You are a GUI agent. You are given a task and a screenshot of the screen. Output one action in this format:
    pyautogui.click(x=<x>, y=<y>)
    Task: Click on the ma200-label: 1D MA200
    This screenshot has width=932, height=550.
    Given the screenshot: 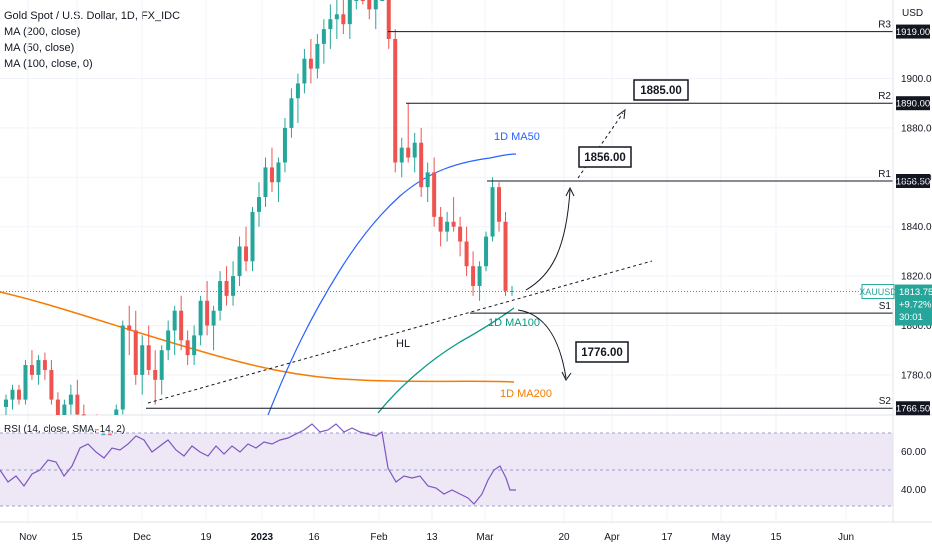 What is the action you would take?
    pyautogui.click(x=526, y=394)
    